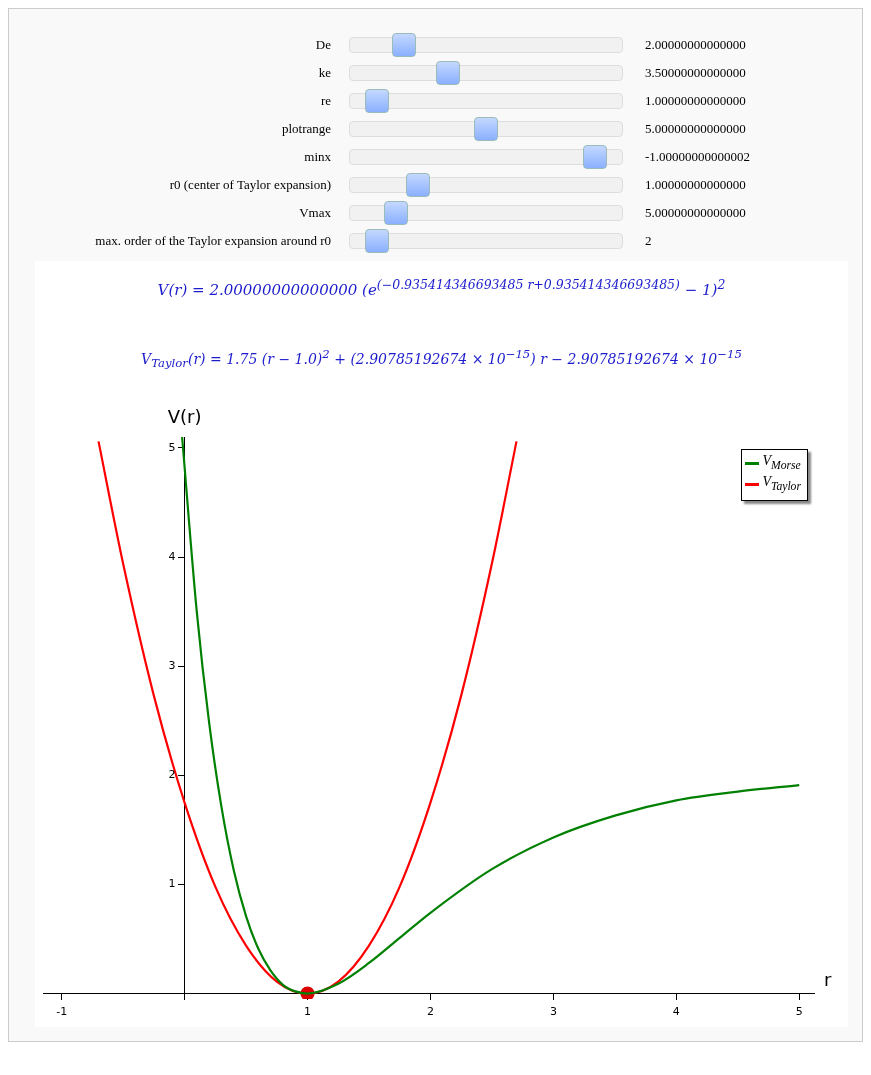  What do you see at coordinates (172, 884) in the screenshot?
I see `y-tick-label: 1` at bounding box center [172, 884].